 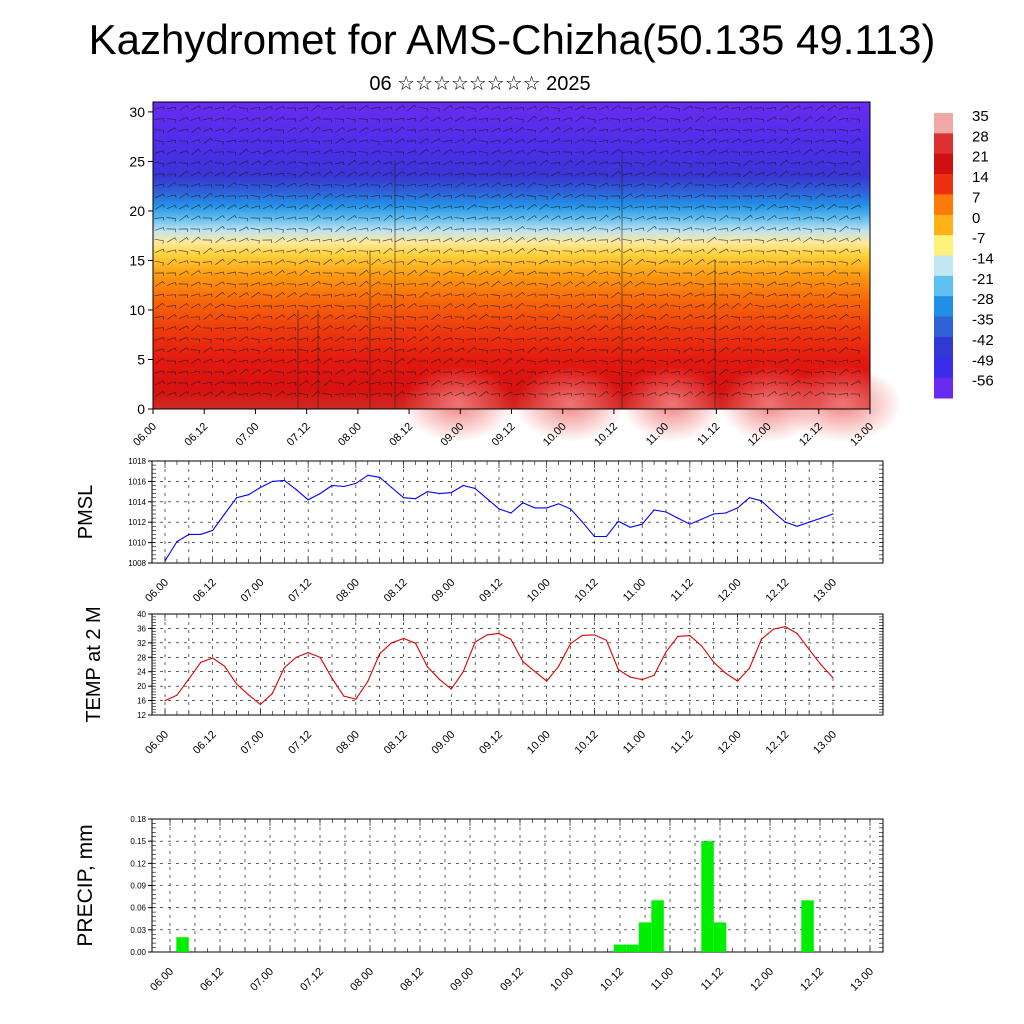 I want to click on xtick-label: 12.12, so click(x=777, y=743).